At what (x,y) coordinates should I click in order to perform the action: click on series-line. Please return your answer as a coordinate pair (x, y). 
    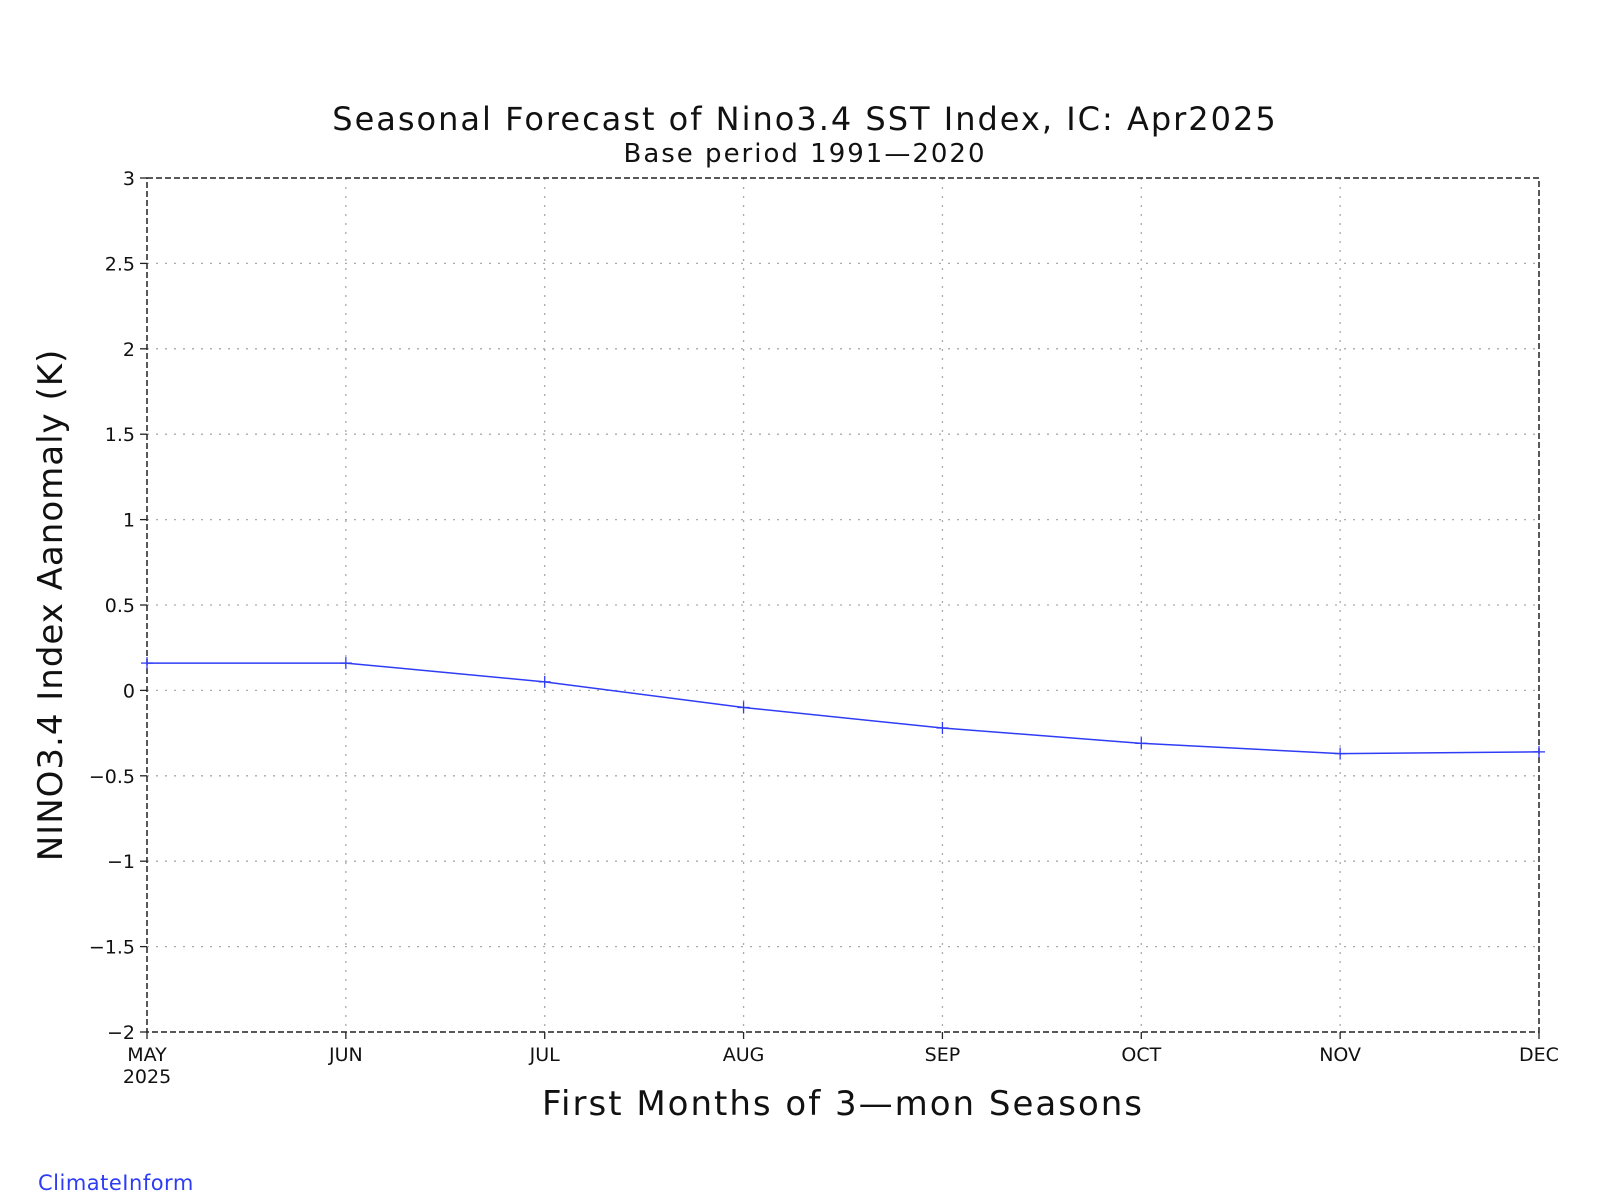
    Looking at the image, I should click on (843, 708).